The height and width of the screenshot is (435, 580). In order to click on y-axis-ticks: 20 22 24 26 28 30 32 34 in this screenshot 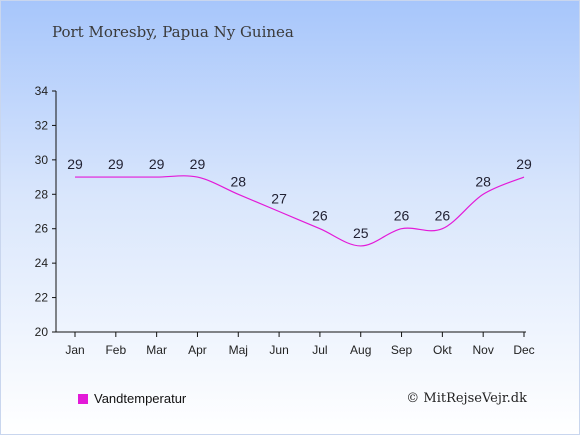, I will do `click(45, 211)`.